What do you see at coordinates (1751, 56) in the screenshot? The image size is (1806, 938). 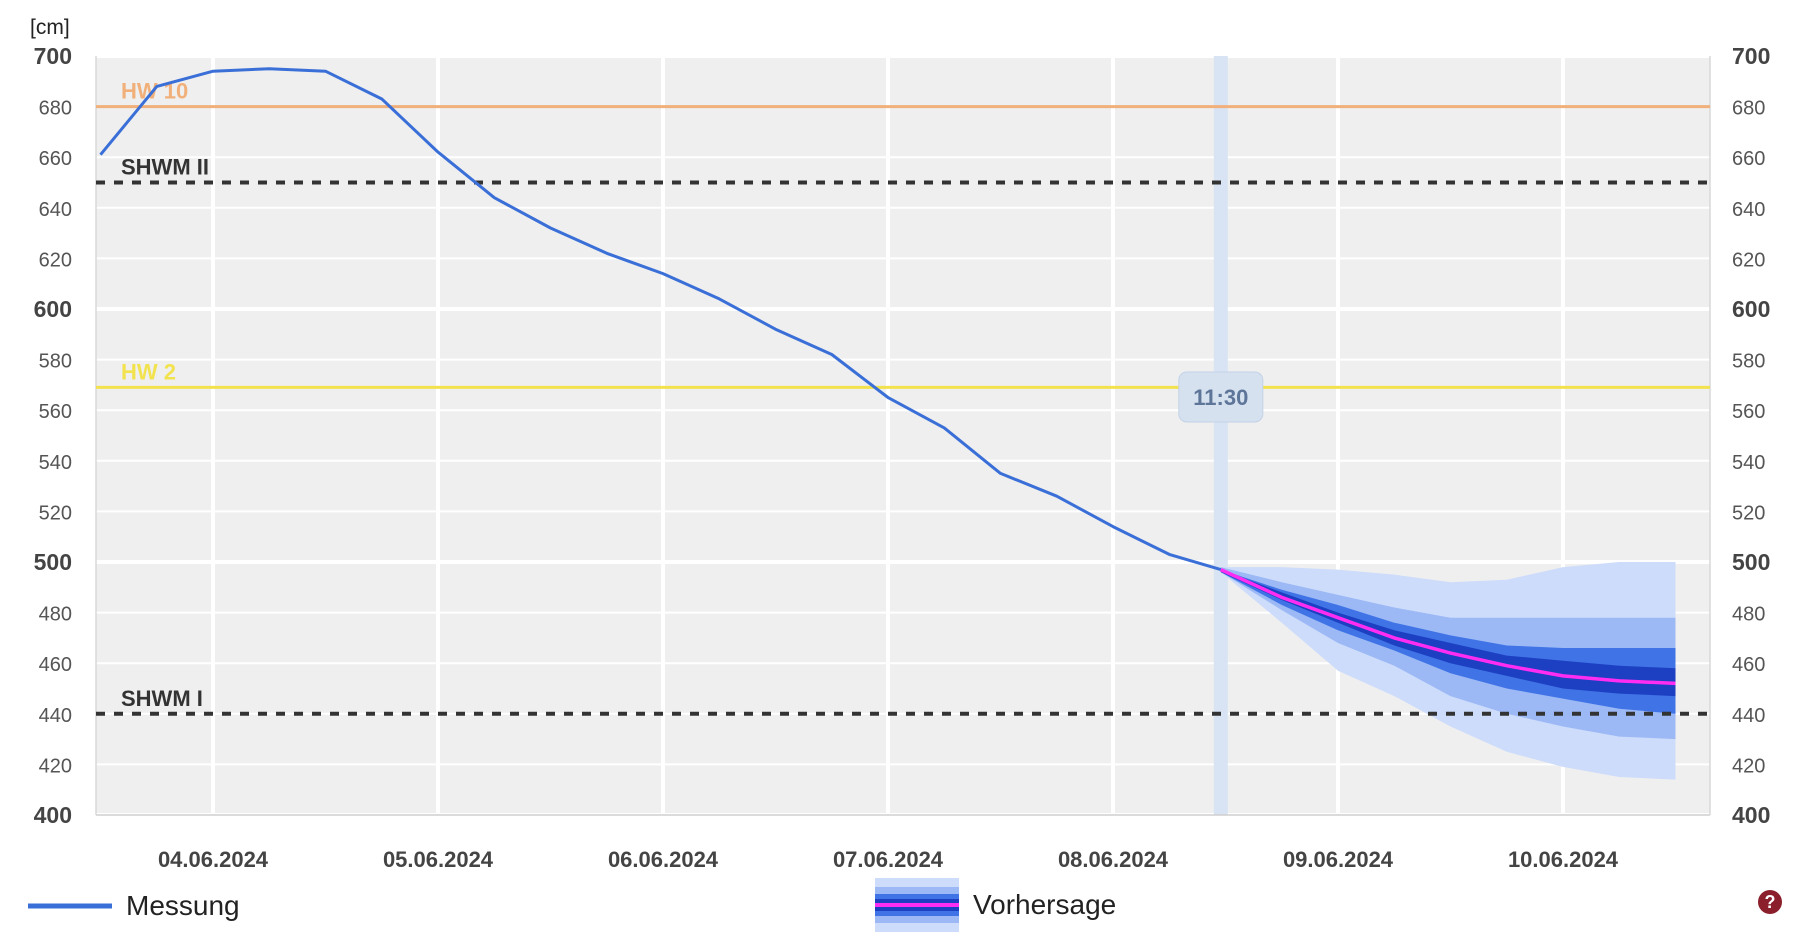 I see `y-tick-label-right: 700` at bounding box center [1751, 56].